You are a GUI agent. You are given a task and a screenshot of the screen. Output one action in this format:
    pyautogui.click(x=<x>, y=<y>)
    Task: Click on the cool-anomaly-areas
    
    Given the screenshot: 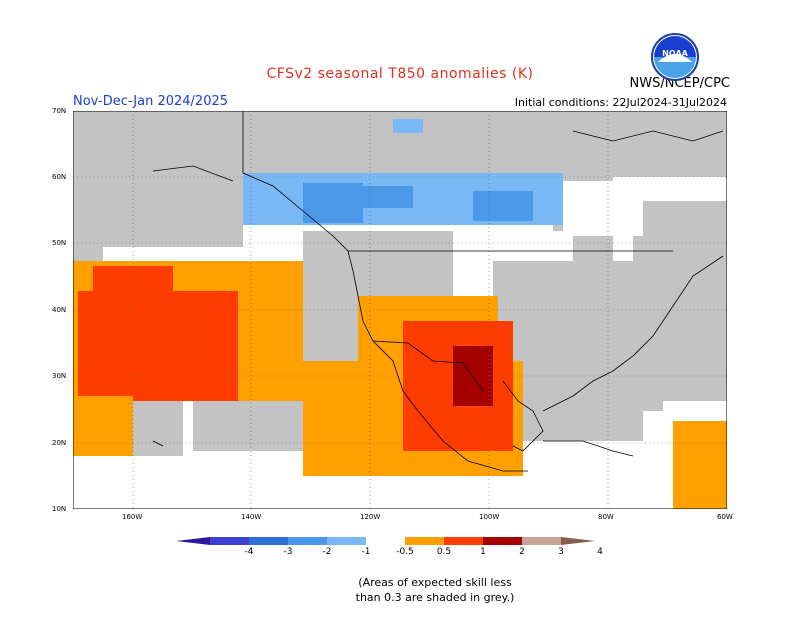 What is the action you would take?
    pyautogui.click(x=403, y=172)
    